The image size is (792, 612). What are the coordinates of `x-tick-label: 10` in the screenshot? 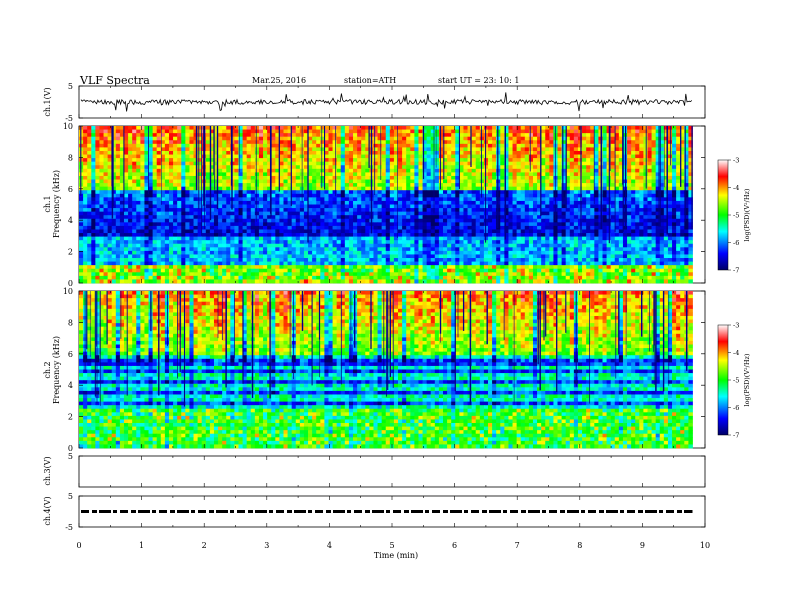 It's located at (705, 545).